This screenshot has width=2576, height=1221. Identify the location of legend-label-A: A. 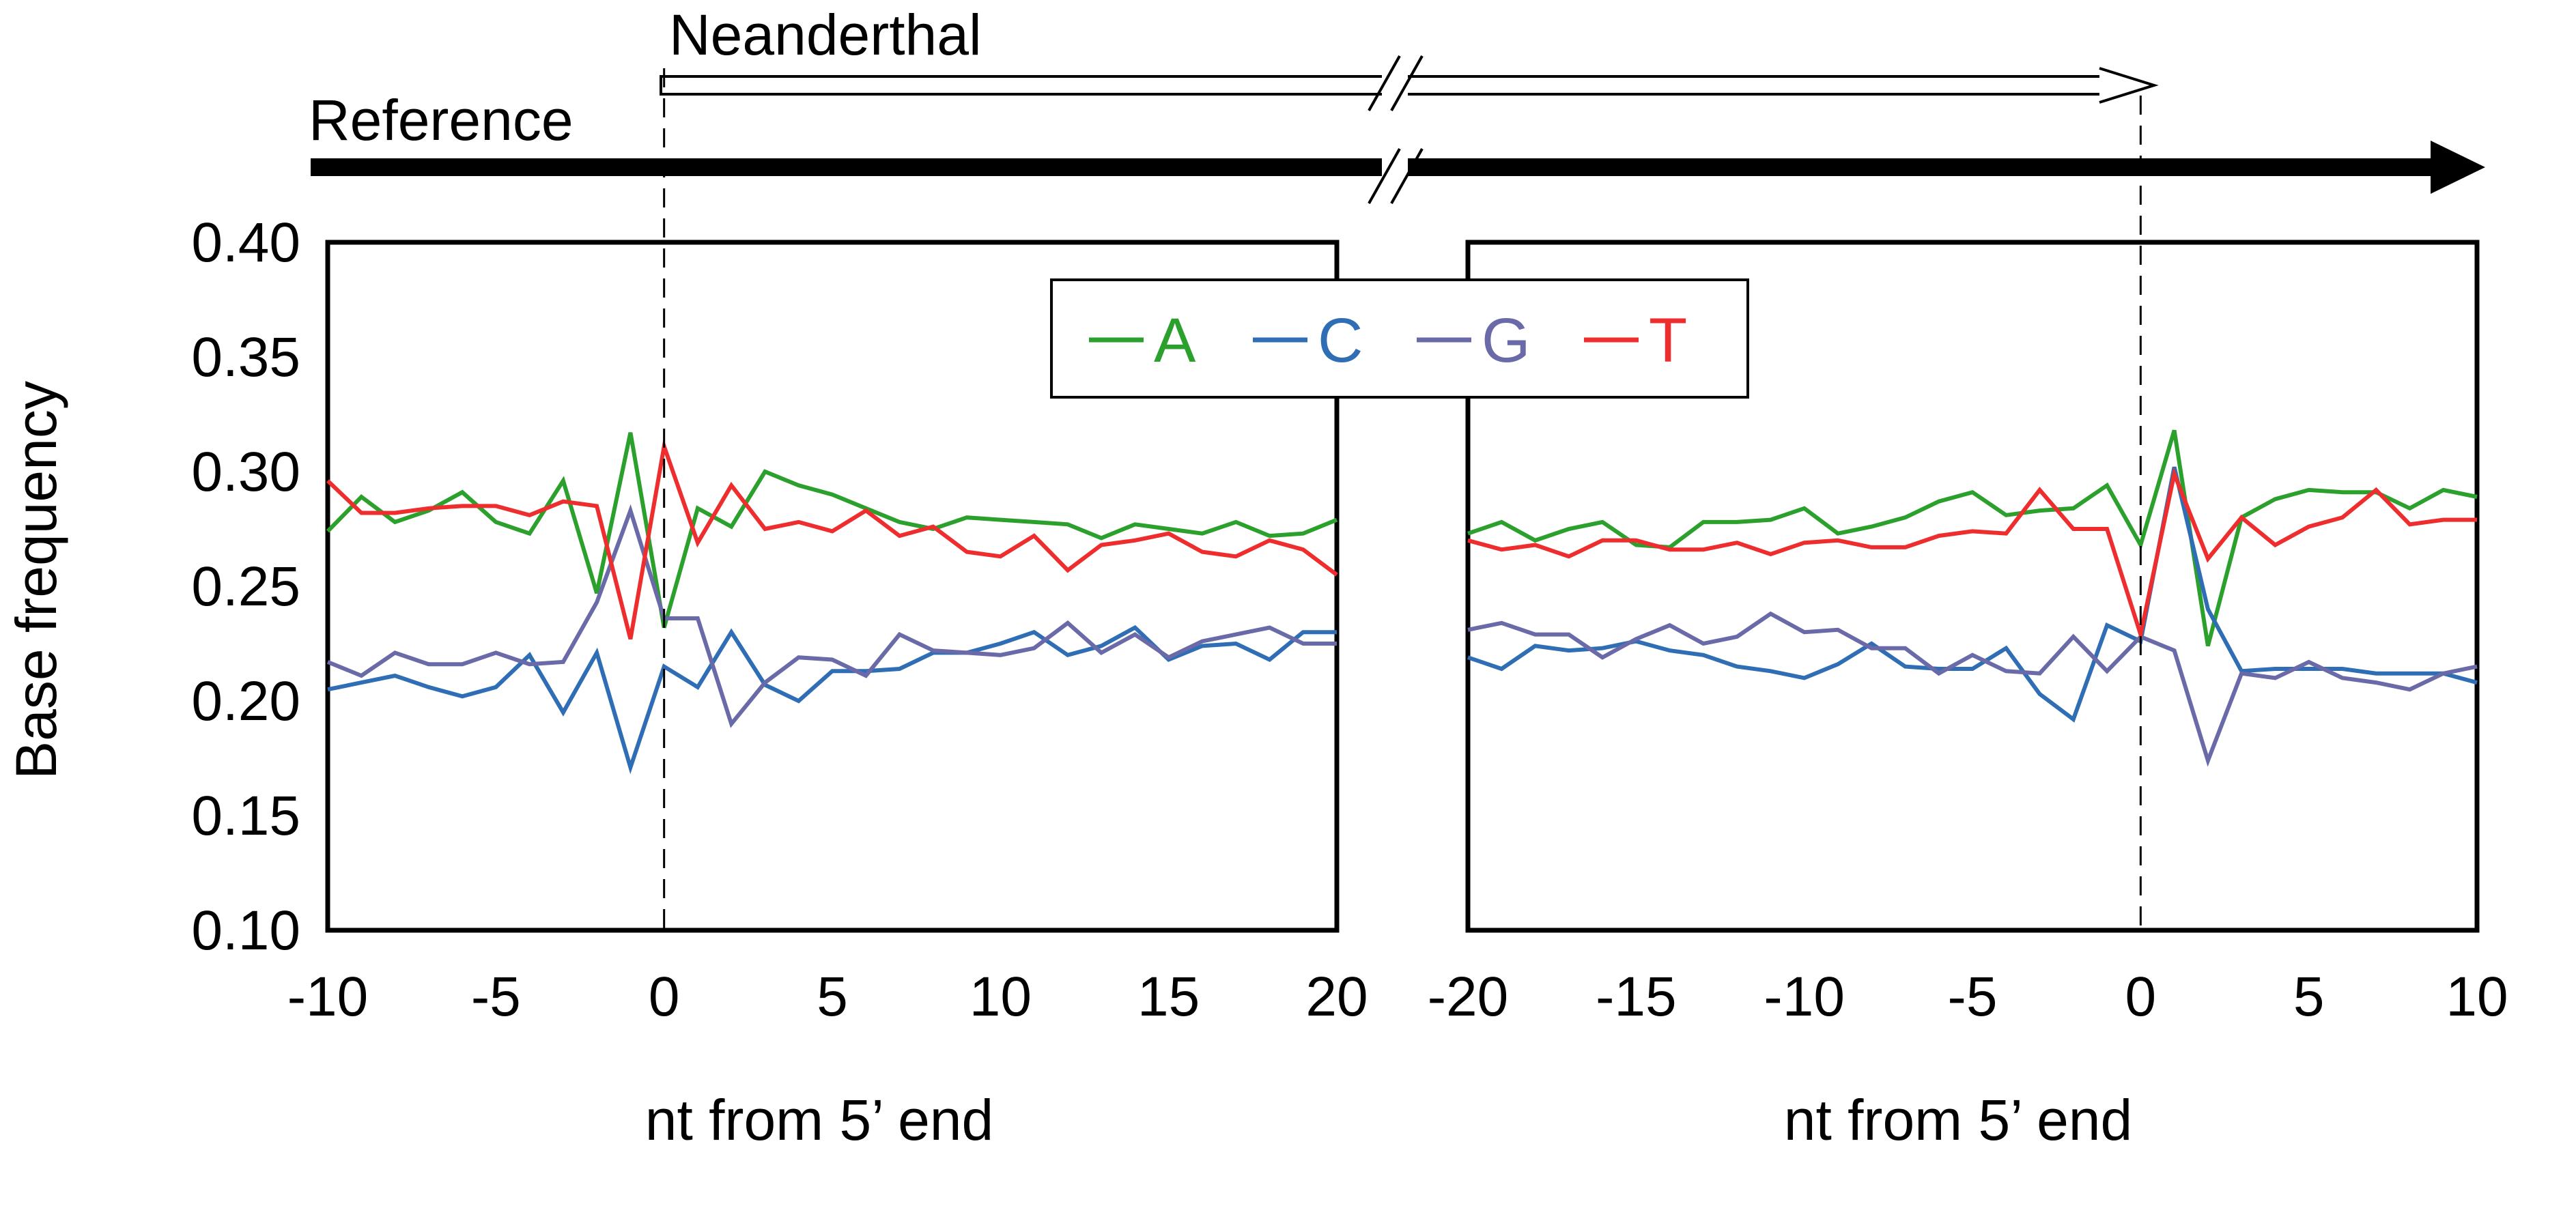
(1175, 341).